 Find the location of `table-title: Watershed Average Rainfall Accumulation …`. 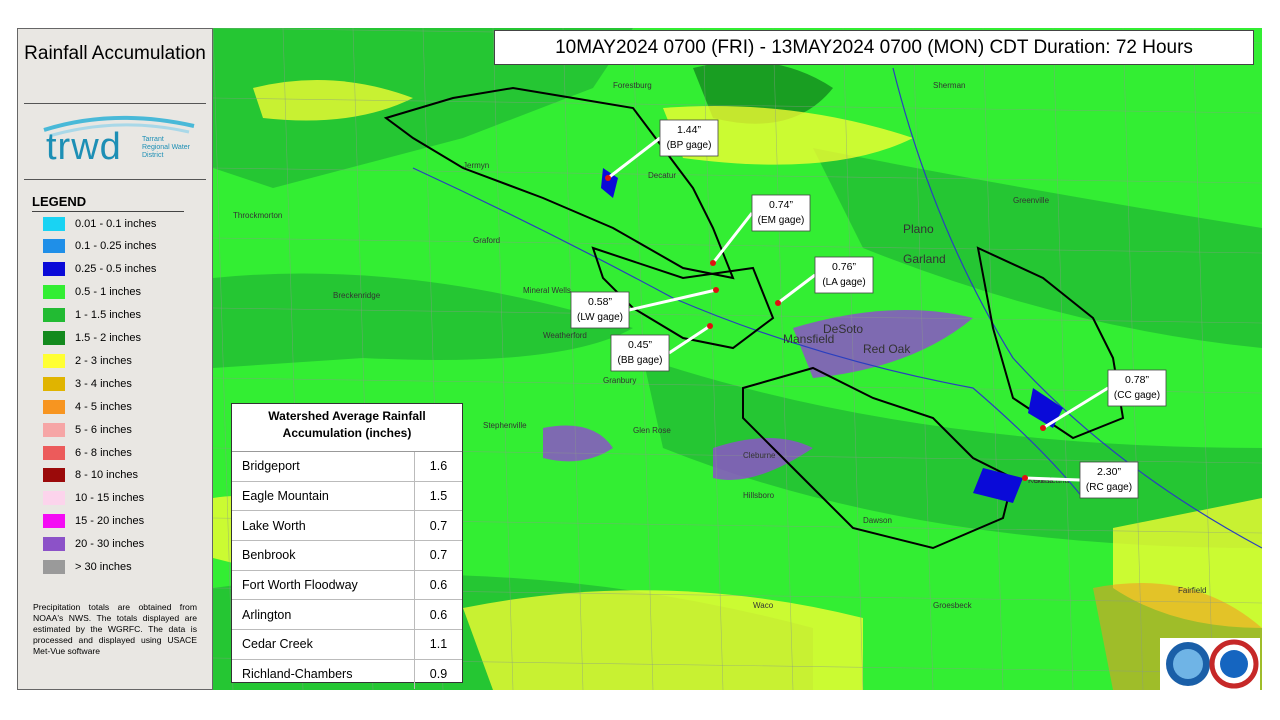

table-title: Watershed Average Rainfall Accumulation … is located at coordinates (347, 428).